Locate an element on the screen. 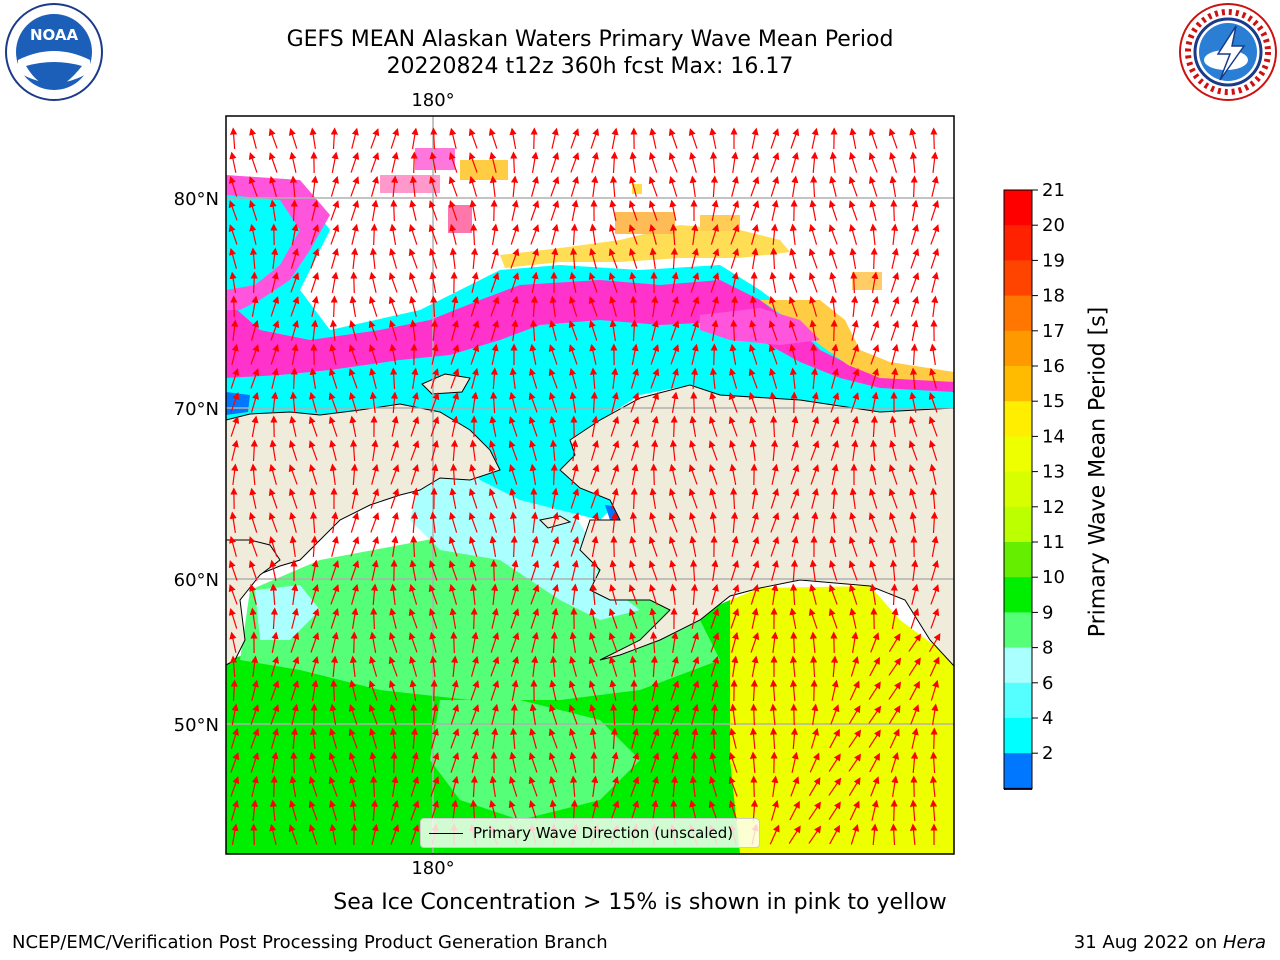 The image size is (1280, 960). colorbar-tick-label: 19 is located at coordinates (1053, 260).